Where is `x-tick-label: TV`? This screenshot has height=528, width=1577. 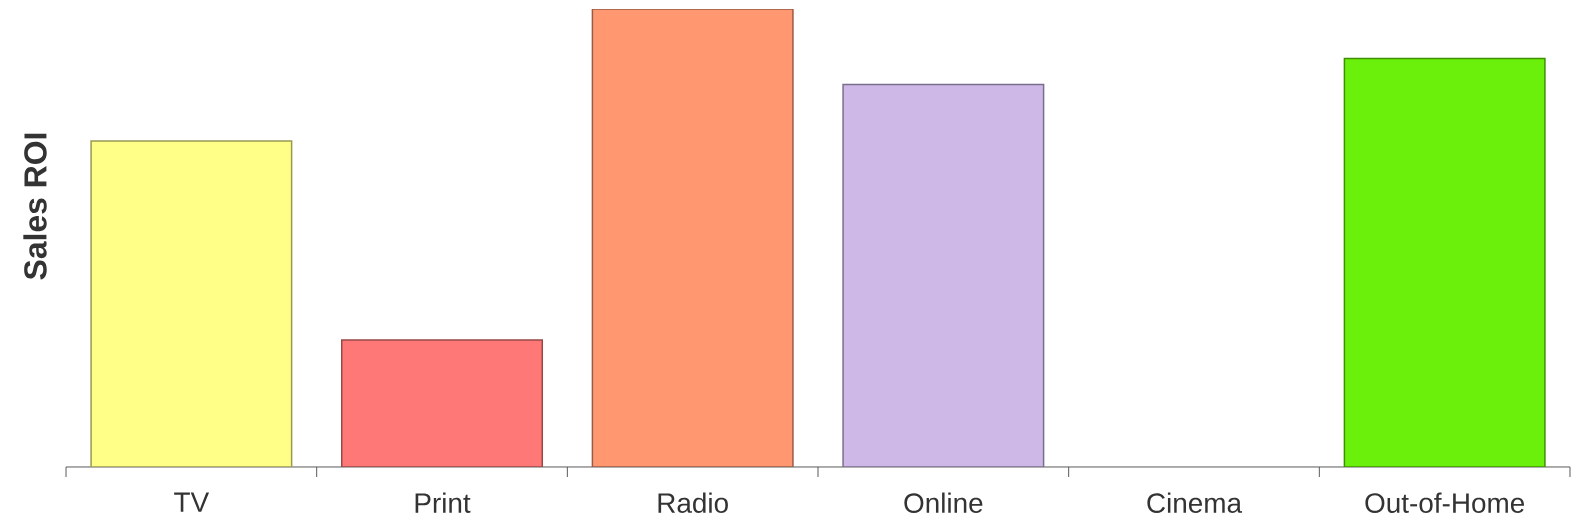 x-tick-label: TV is located at coordinates (192, 502).